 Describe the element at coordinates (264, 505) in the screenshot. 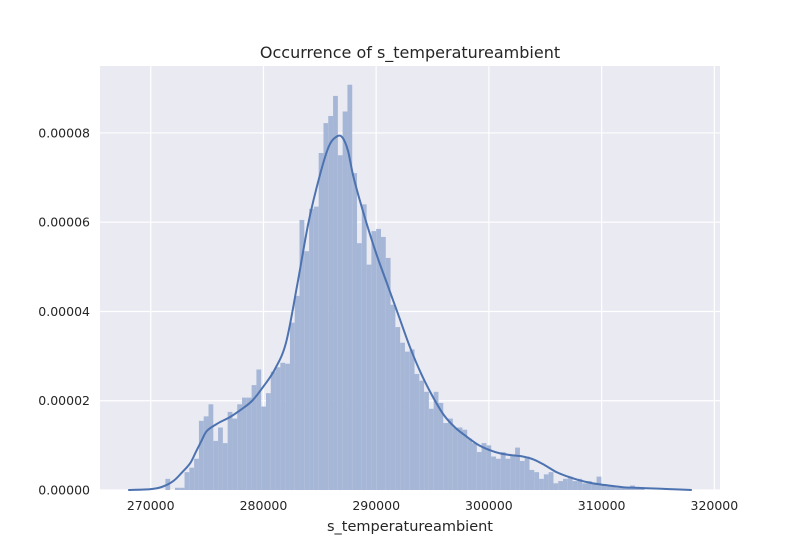

I see `x-tick-label: 280000` at that location.